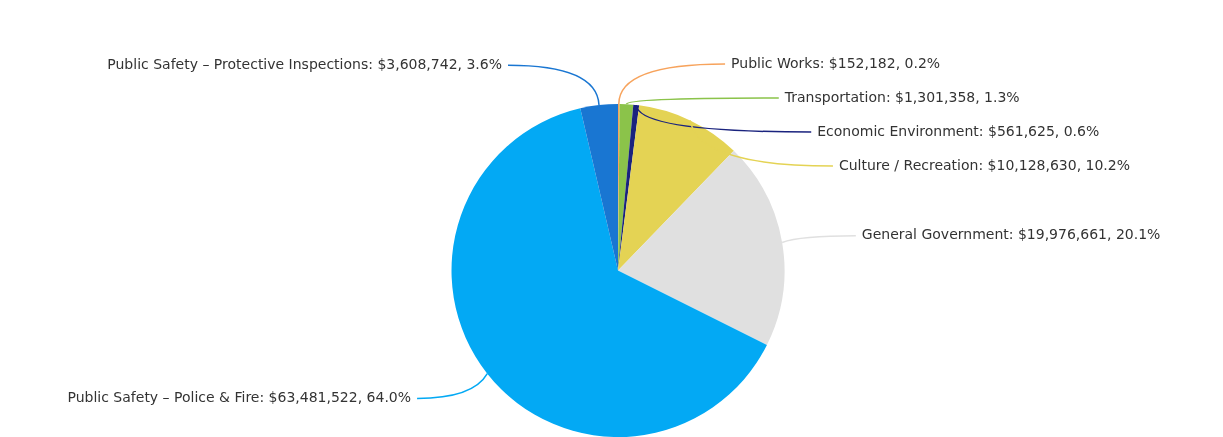  I want to click on slice-label: General Government: $19,976,661, 20.1%, so click(1011, 234).